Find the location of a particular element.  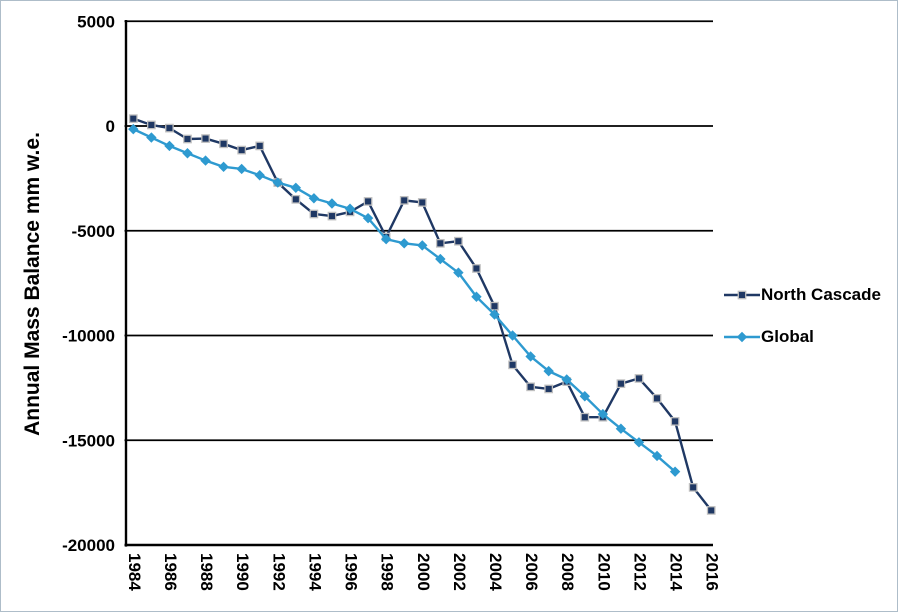

x-tick-label: 1998 is located at coordinates (387, 572).